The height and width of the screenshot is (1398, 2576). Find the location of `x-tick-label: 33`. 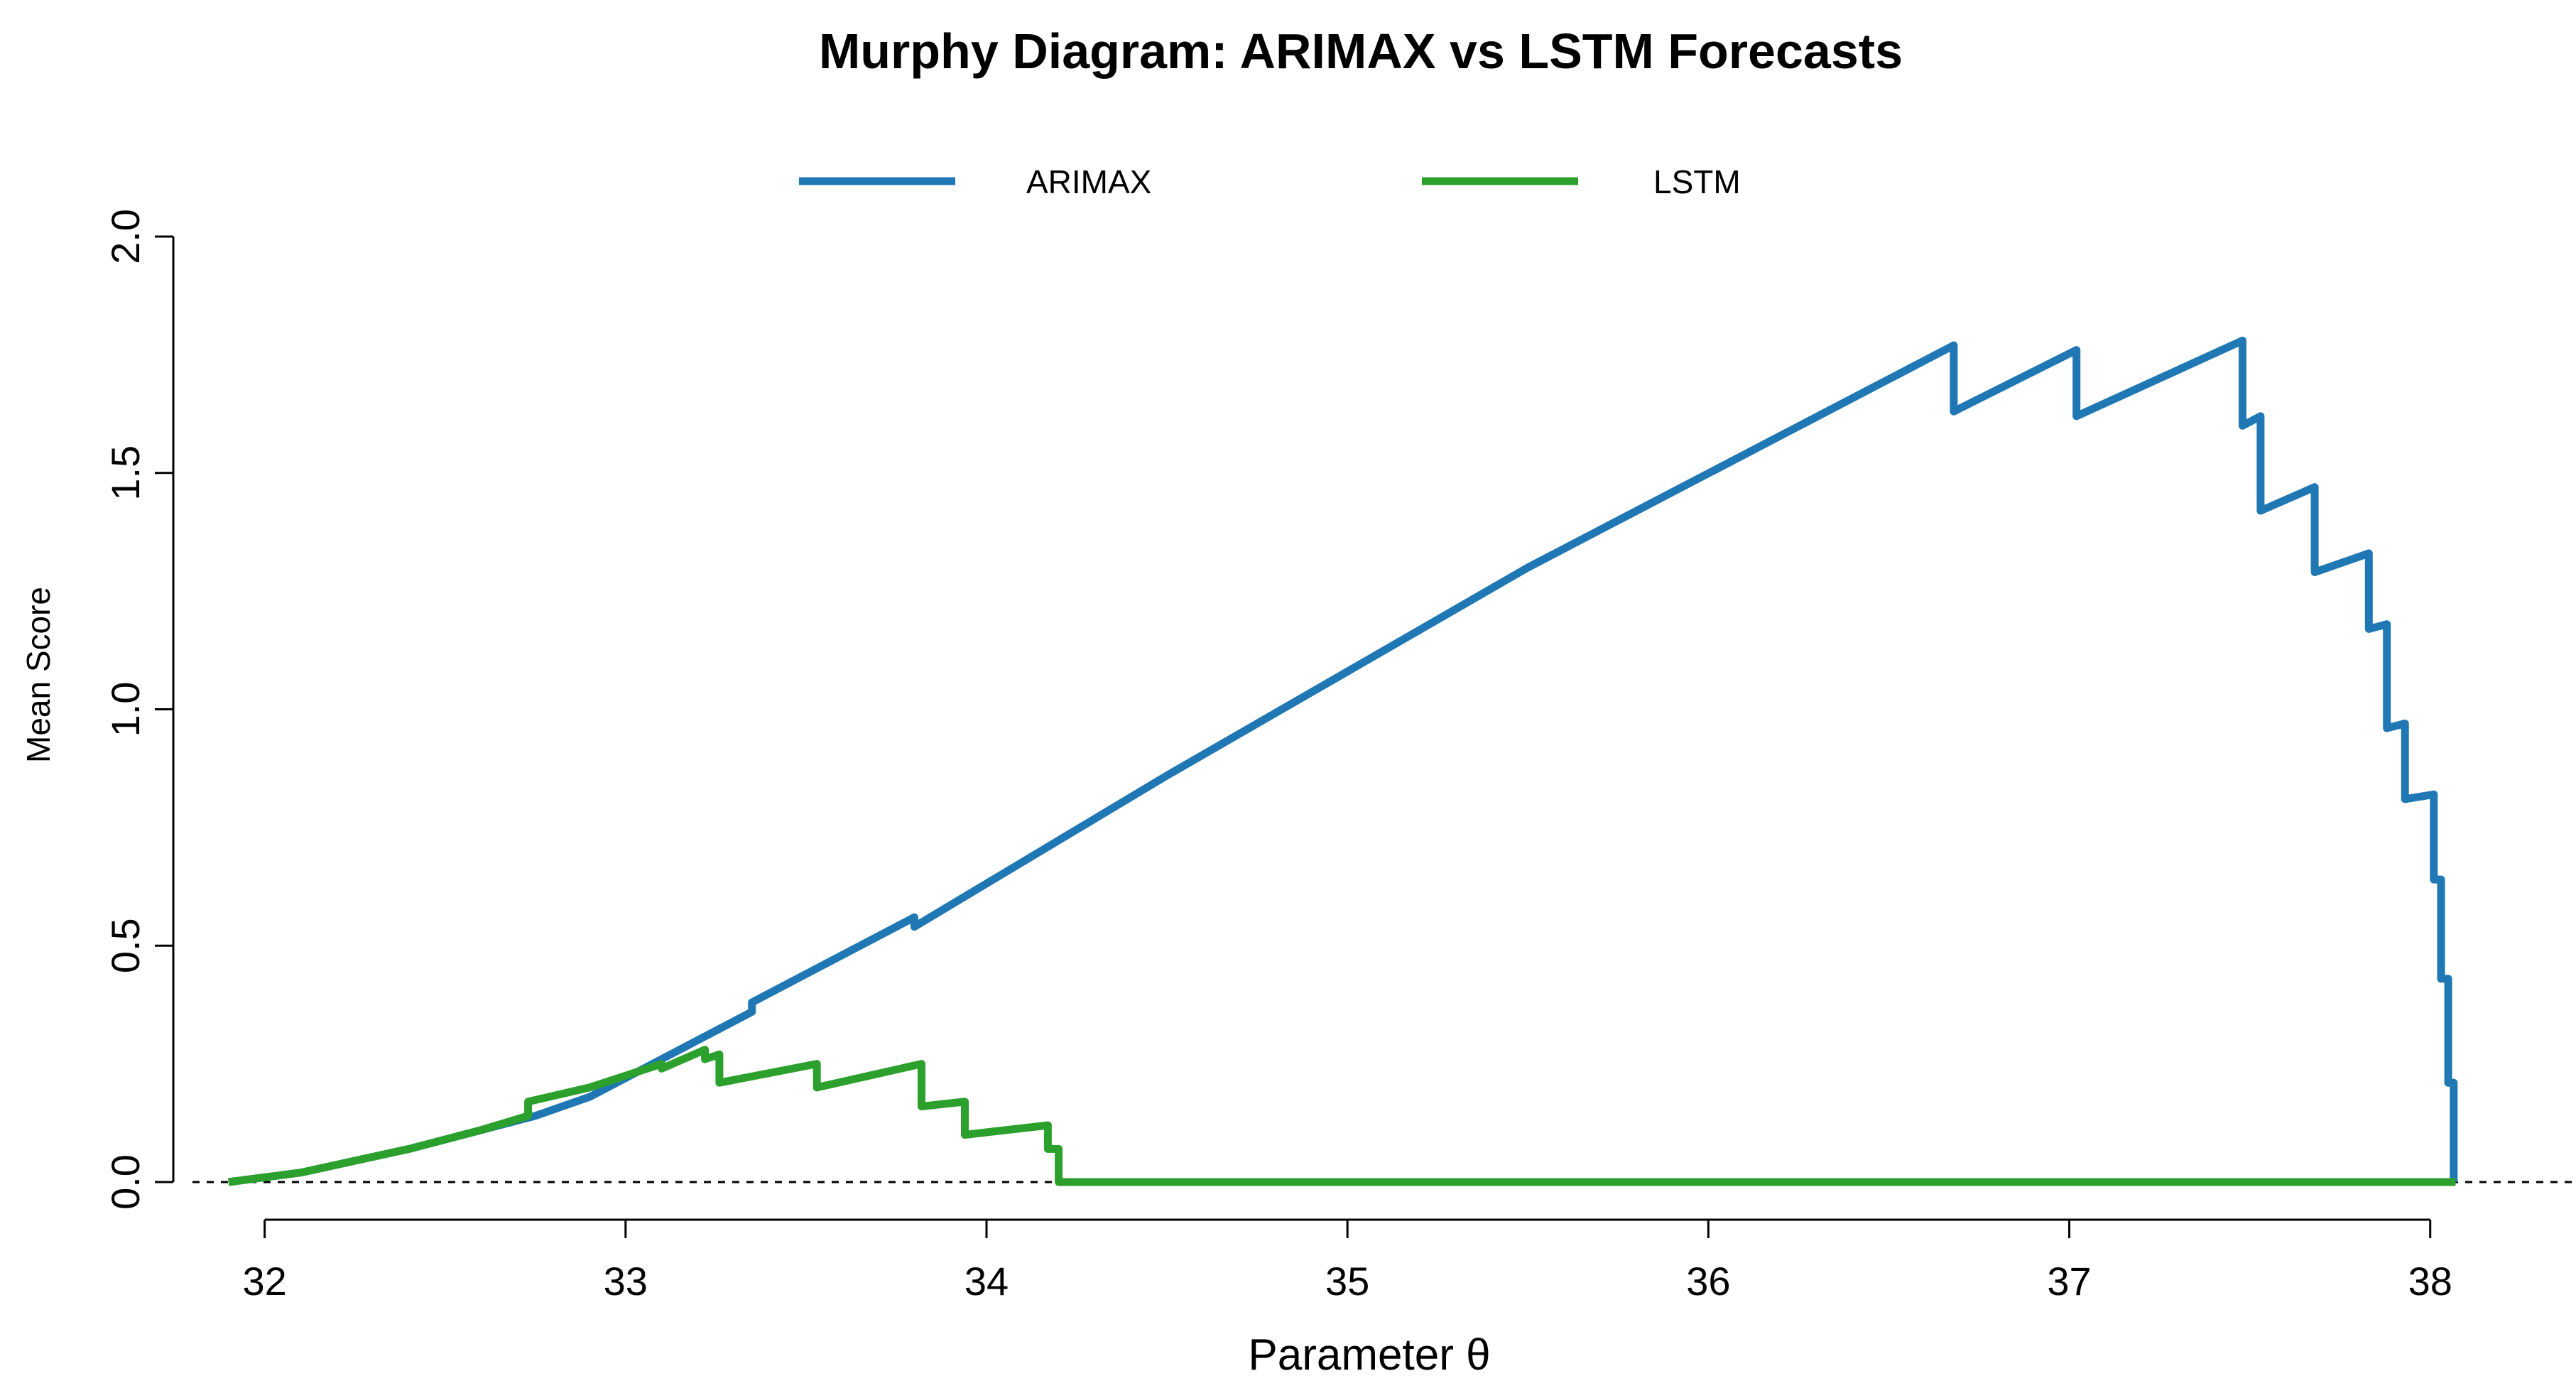

x-tick-label: 33 is located at coordinates (626, 1281).